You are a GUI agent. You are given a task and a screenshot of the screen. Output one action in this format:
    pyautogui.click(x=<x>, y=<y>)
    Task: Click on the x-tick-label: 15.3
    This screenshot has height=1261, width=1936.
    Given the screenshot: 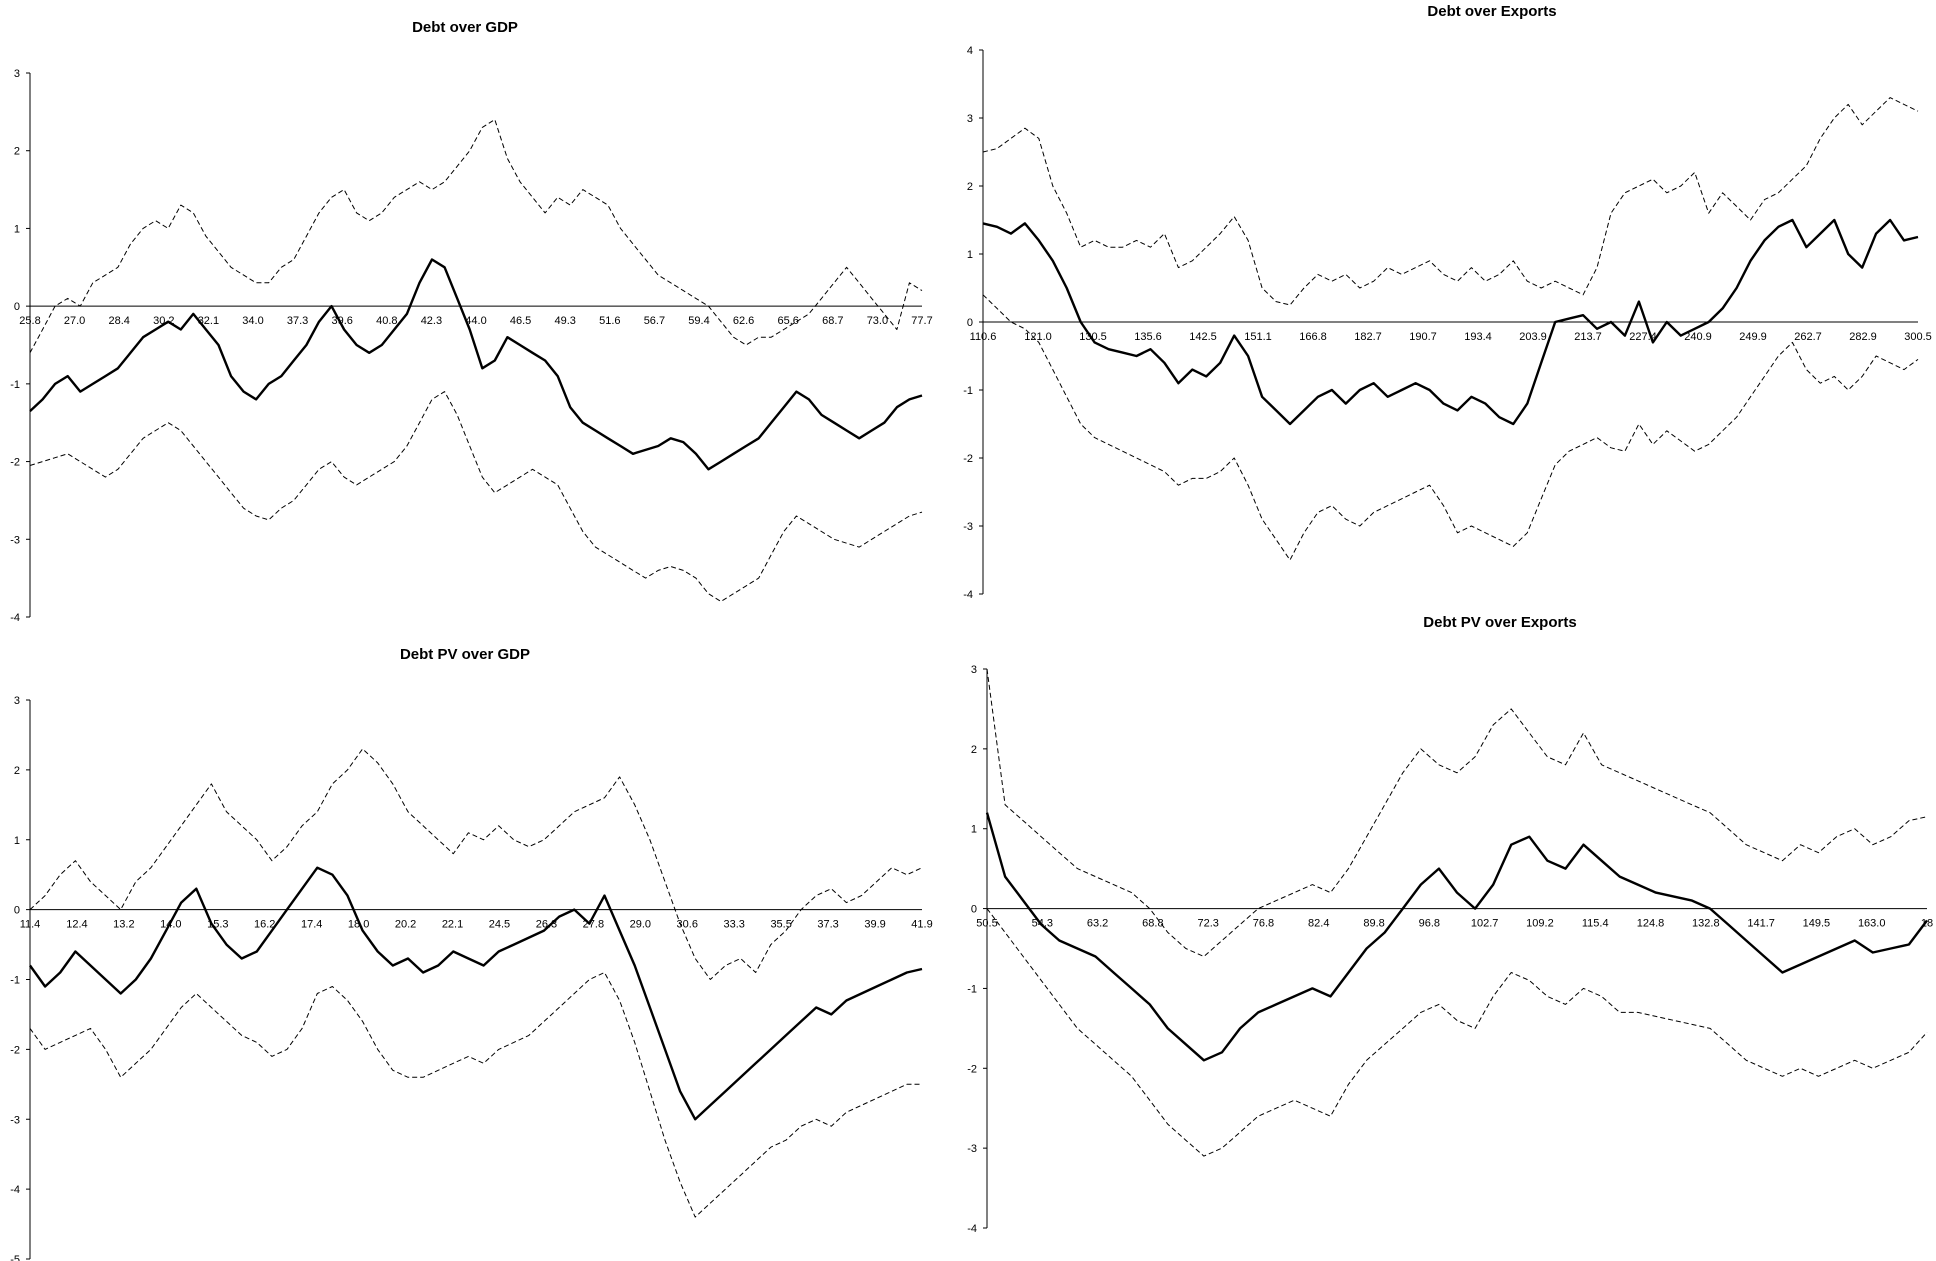 What is the action you would take?
    pyautogui.click(x=217, y=925)
    